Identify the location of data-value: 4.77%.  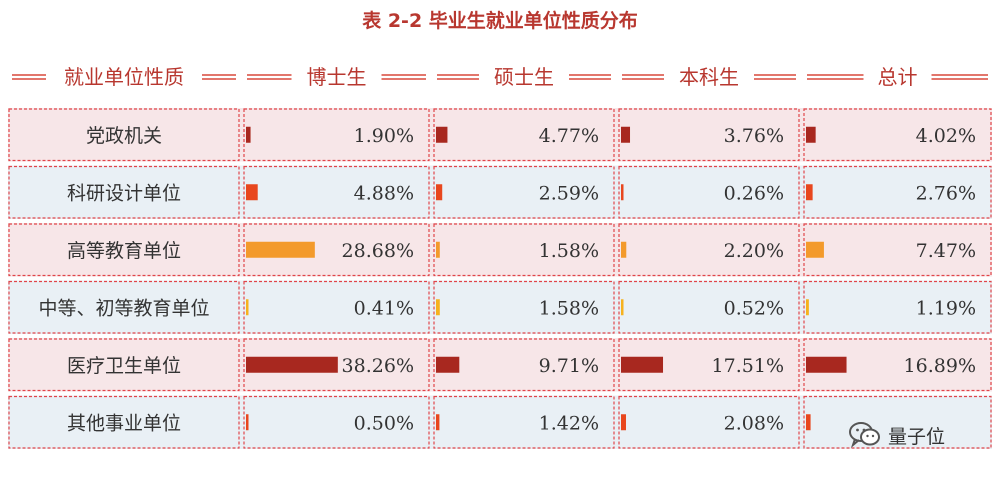
(569, 136).